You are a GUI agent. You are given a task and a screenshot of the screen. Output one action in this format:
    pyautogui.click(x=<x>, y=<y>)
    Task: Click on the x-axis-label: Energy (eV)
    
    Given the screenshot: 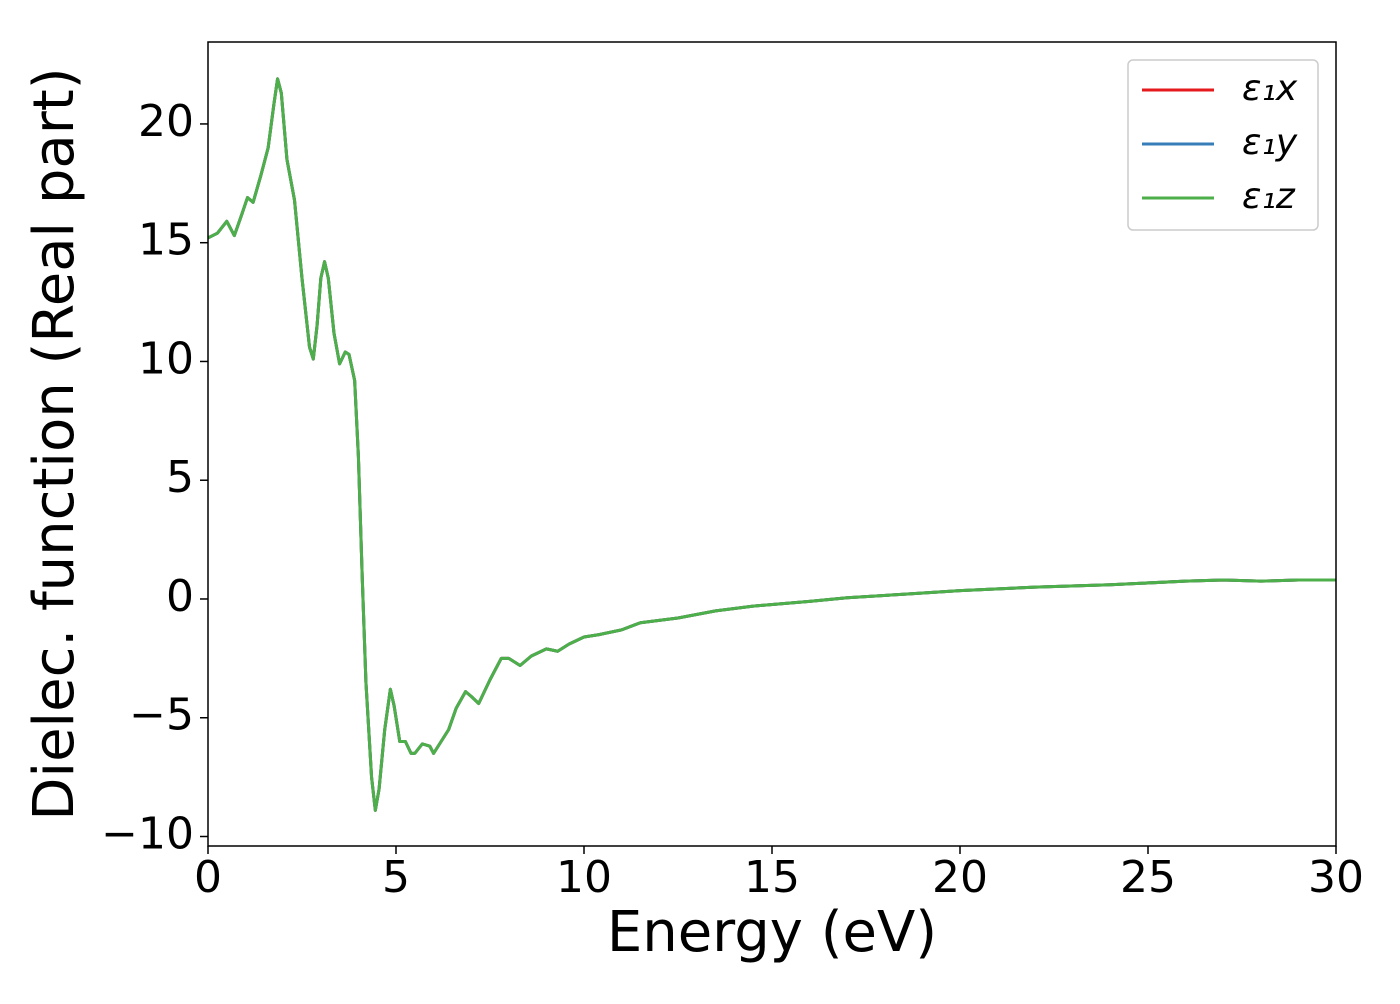 What is the action you would take?
    pyautogui.click(x=772, y=932)
    